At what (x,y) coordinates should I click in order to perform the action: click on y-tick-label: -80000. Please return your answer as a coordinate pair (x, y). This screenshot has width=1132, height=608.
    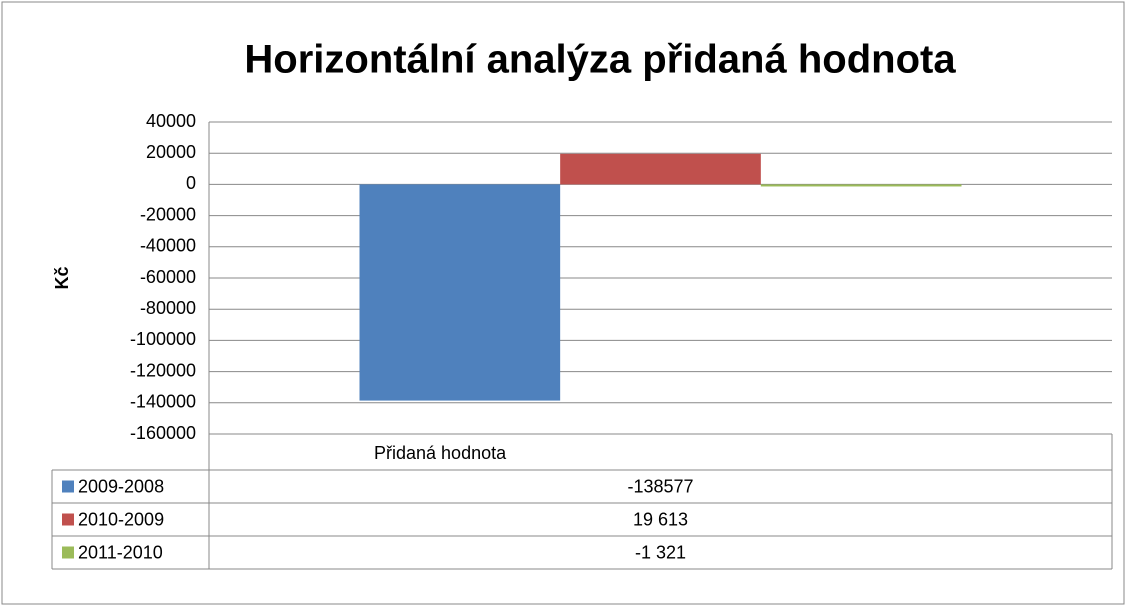
    Looking at the image, I should click on (168, 308).